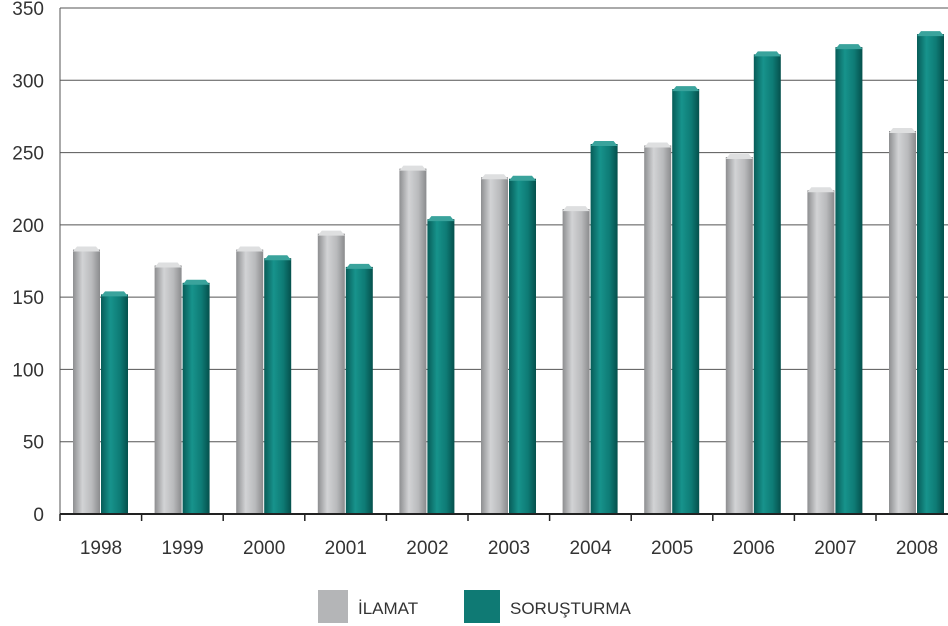 This screenshot has height=626, width=948. I want to click on bar-sorusturma-2005, so click(686, 300).